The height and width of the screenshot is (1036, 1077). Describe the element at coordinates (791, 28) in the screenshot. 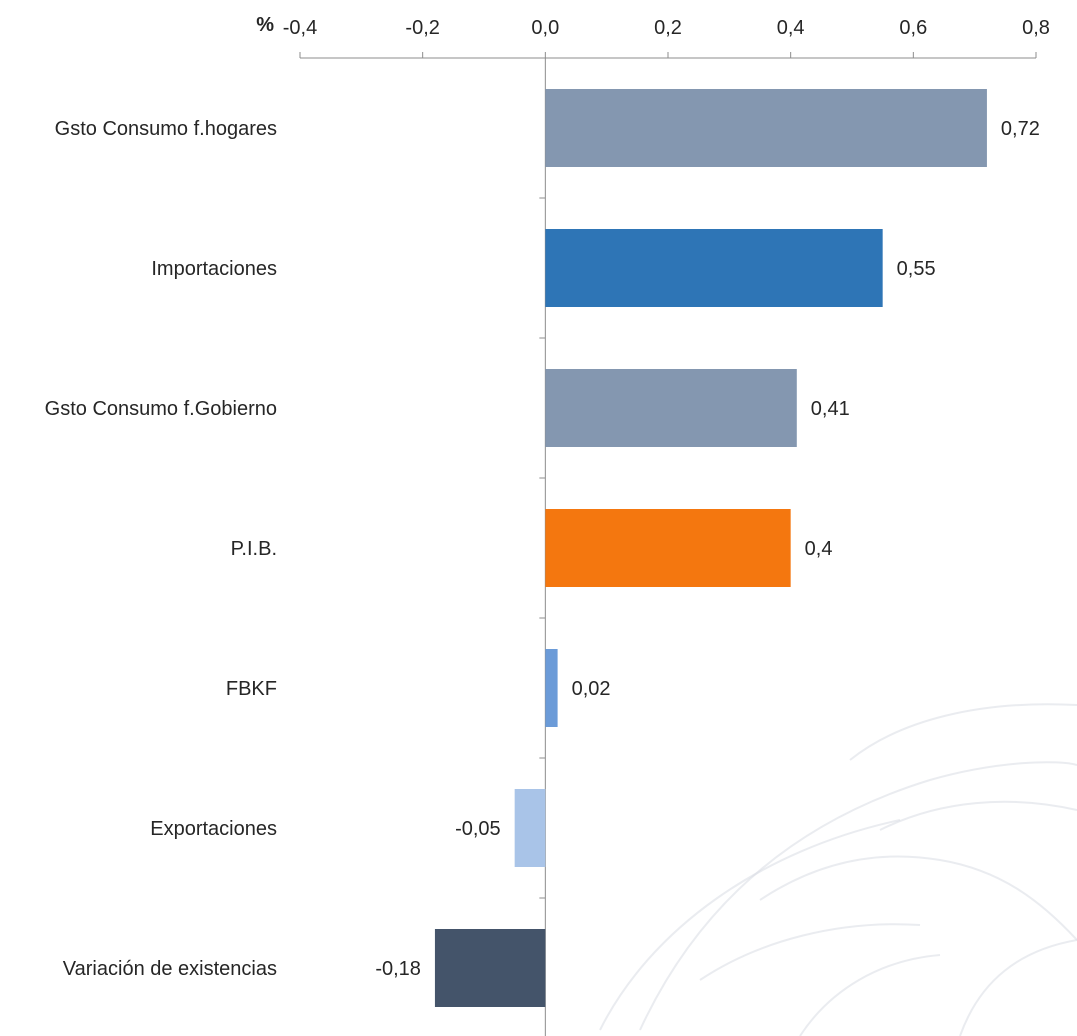

I see `x-tick-label: 0,4` at that location.